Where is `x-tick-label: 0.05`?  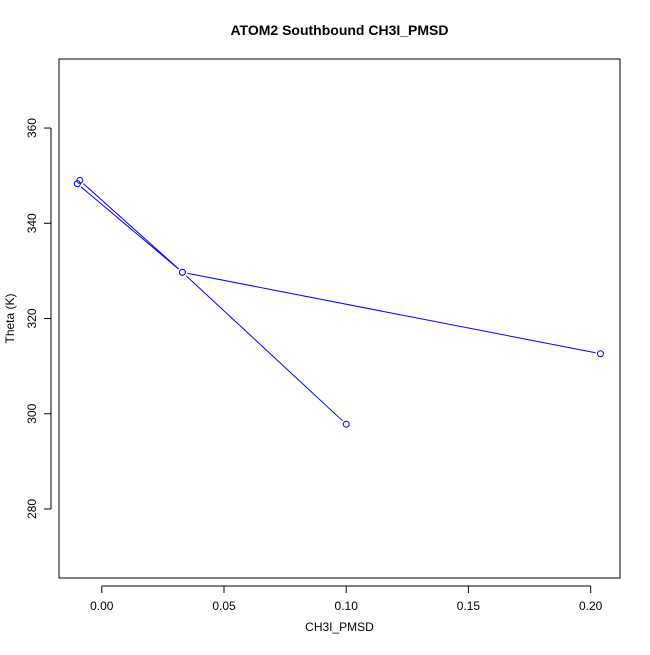 x-tick-label: 0.05 is located at coordinates (224, 606).